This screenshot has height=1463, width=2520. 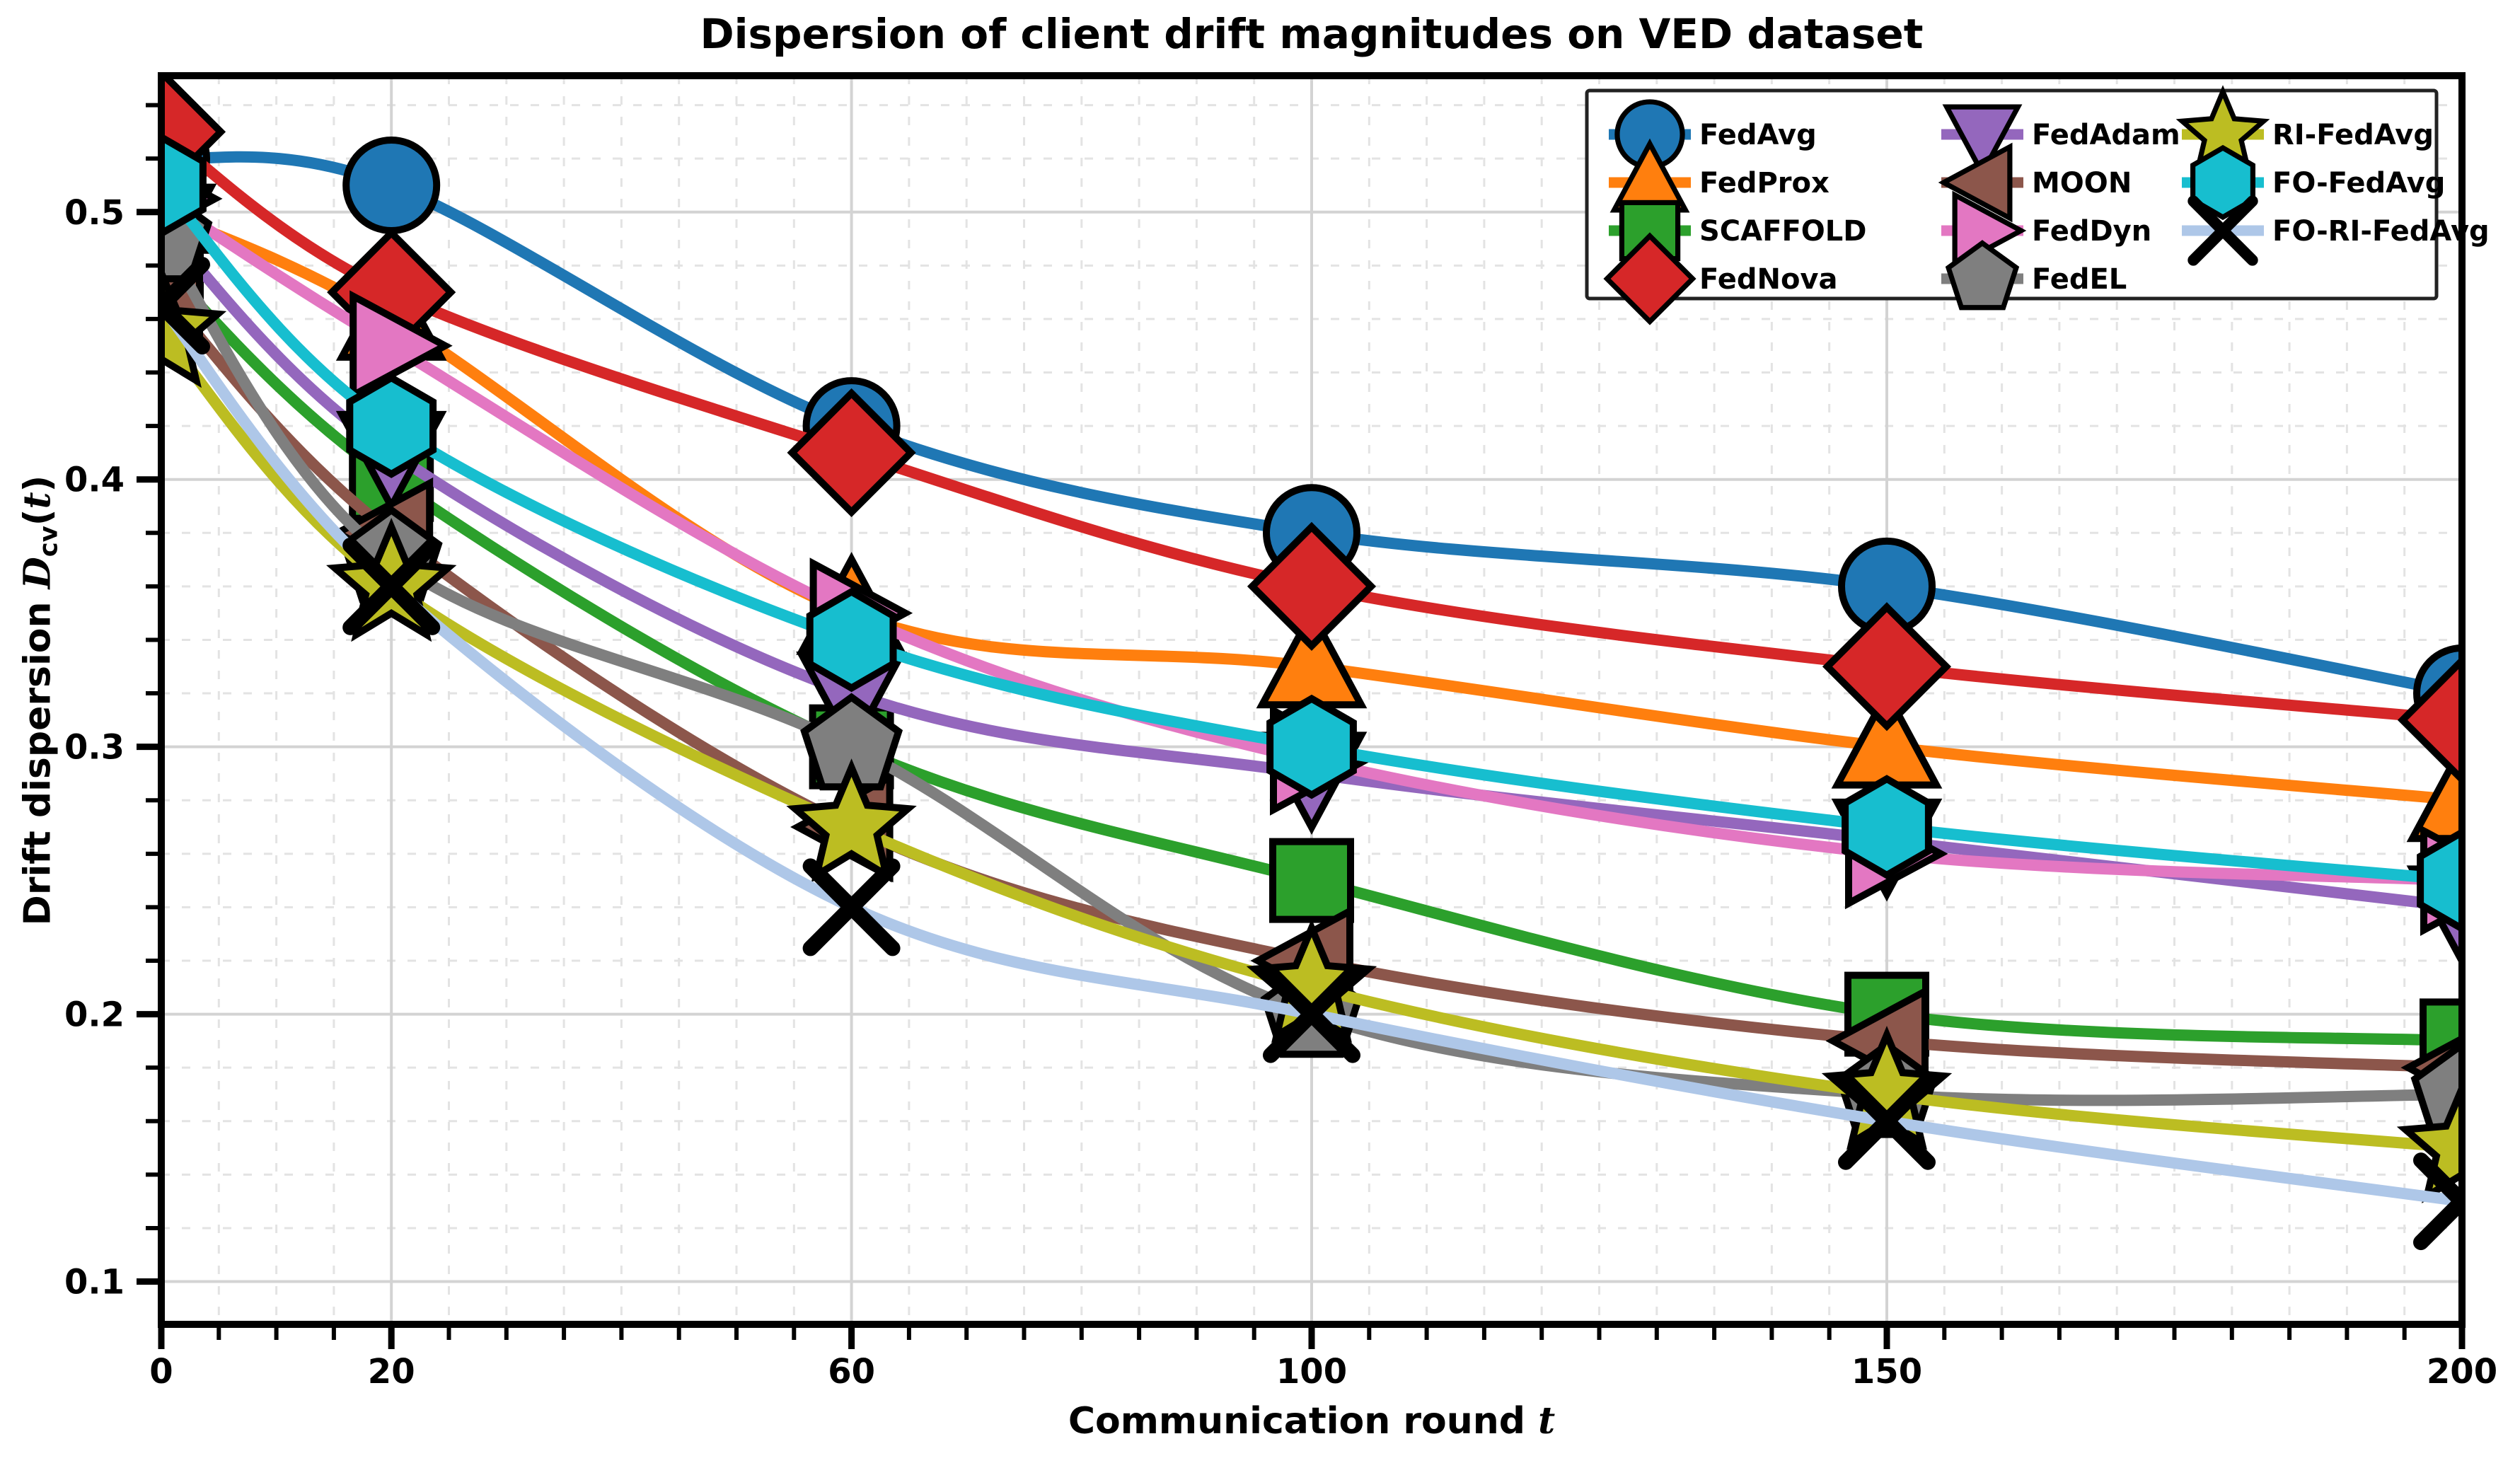 I want to click on triangle-left-marker, so click(x=1976, y=182).